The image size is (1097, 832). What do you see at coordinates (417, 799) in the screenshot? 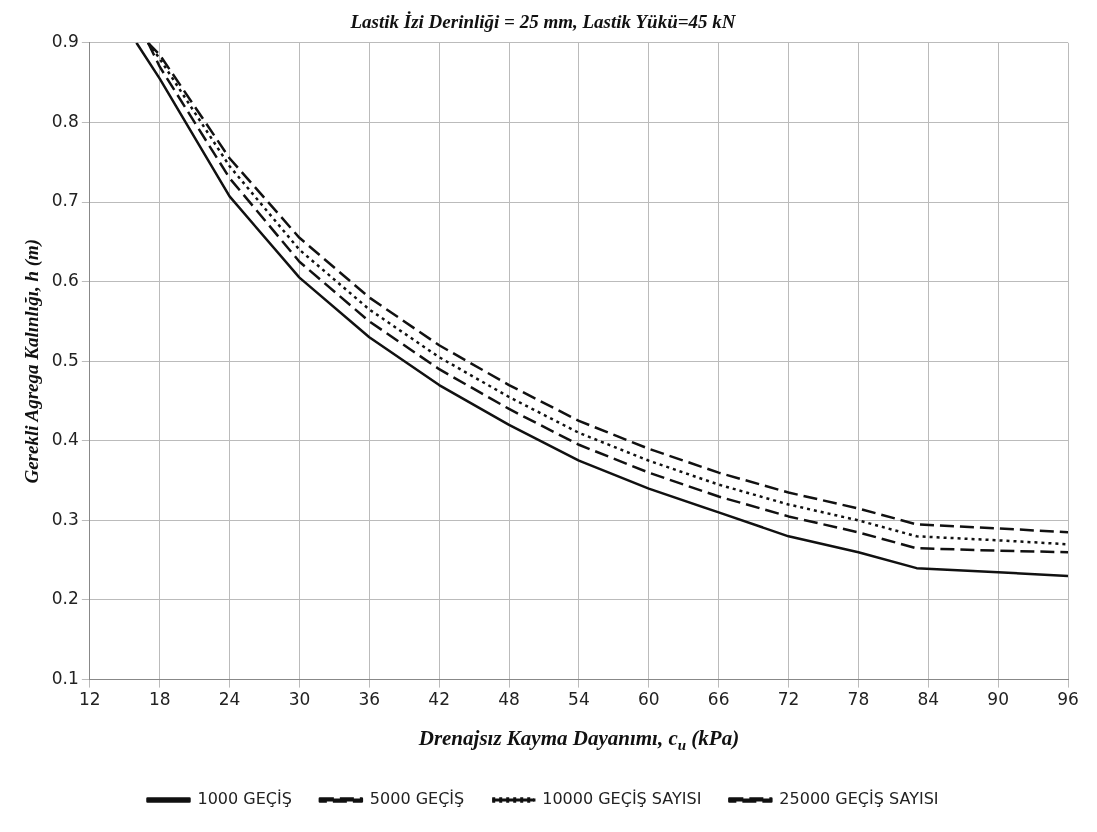
I see `legend-label: 5000 GEÇİŞ` at bounding box center [417, 799].